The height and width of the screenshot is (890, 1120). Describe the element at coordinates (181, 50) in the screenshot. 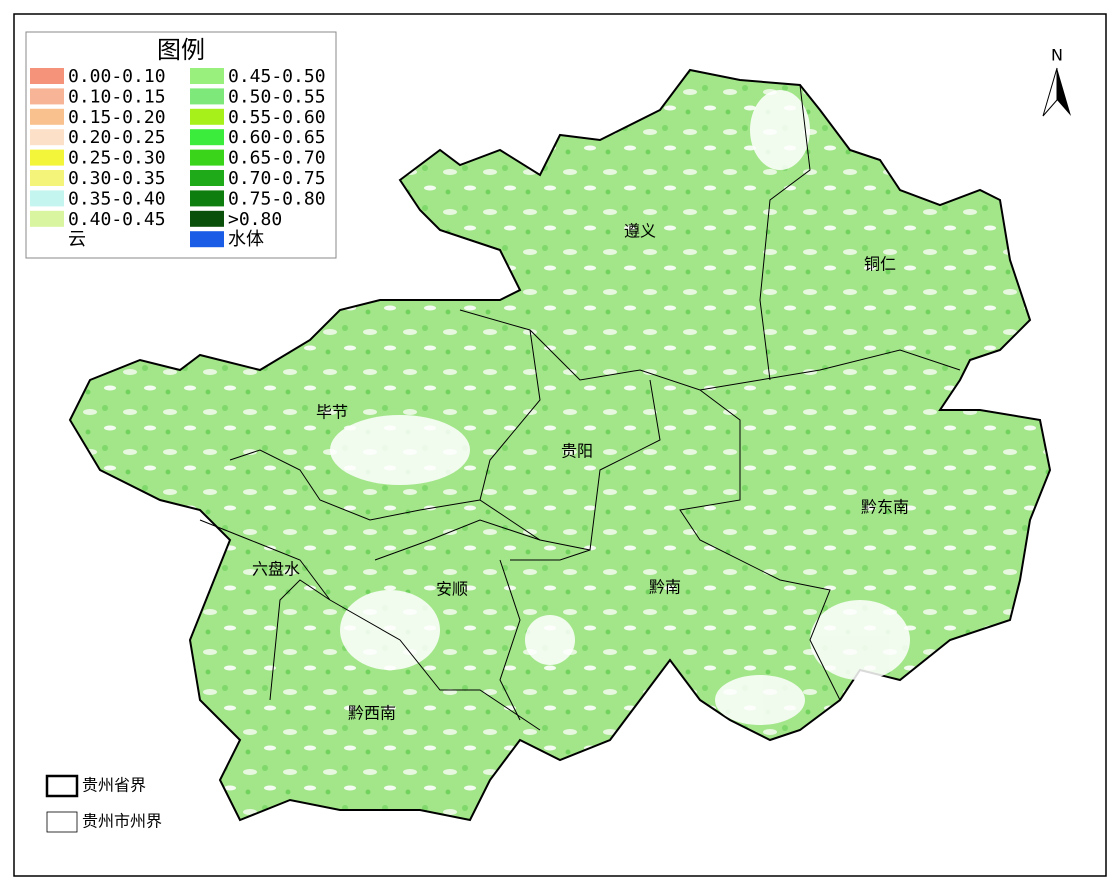

I see `legend-title: 图例` at that location.